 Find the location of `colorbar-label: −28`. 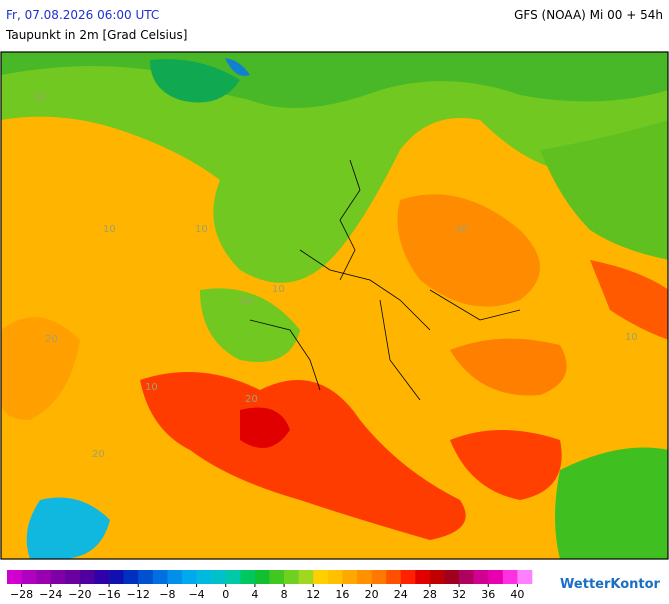

colorbar-label: −28 is located at coordinates (21, 594).